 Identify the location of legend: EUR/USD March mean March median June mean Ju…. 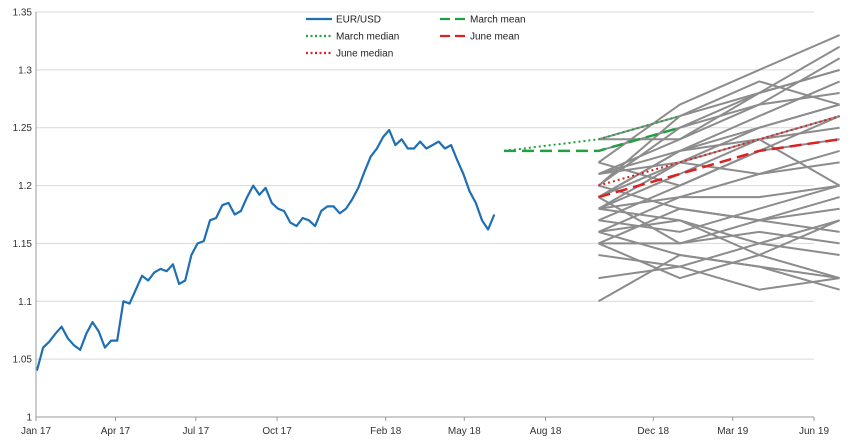
(416, 37).